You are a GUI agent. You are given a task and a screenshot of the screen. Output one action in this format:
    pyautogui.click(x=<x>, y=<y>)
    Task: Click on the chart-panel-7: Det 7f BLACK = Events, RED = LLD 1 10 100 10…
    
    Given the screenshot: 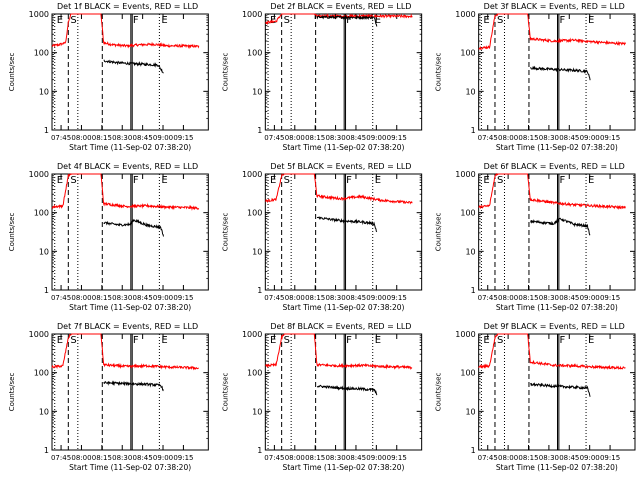 What is the action you would take?
    pyautogui.click(x=108, y=397)
    